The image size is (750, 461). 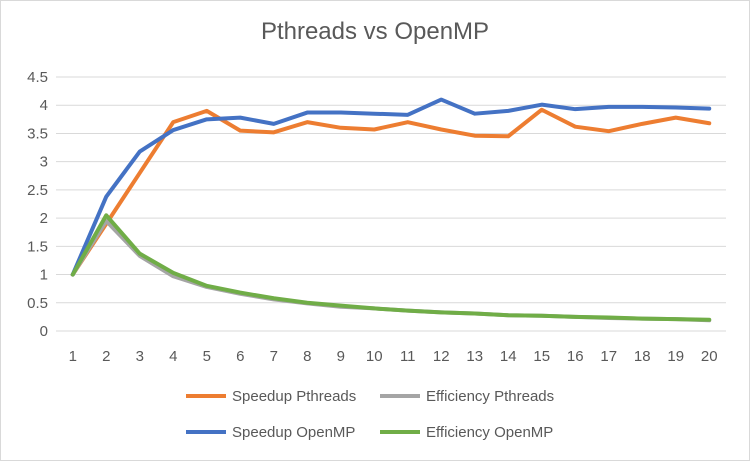 What do you see at coordinates (675, 356) in the screenshot?
I see `x-tick-label: 19` at bounding box center [675, 356].